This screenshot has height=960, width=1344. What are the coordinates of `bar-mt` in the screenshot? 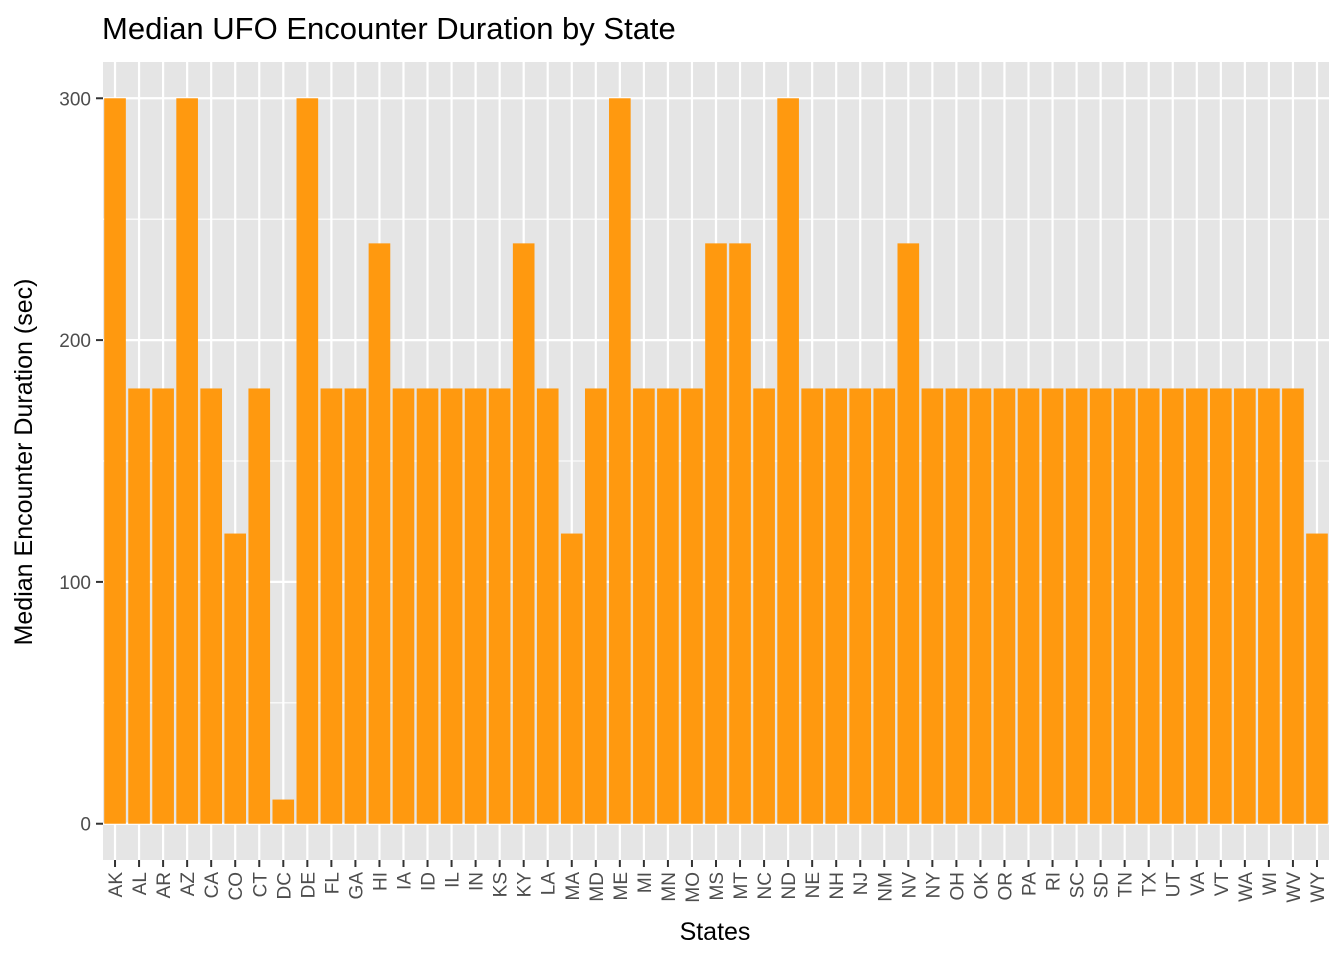 It's located at (740, 533).